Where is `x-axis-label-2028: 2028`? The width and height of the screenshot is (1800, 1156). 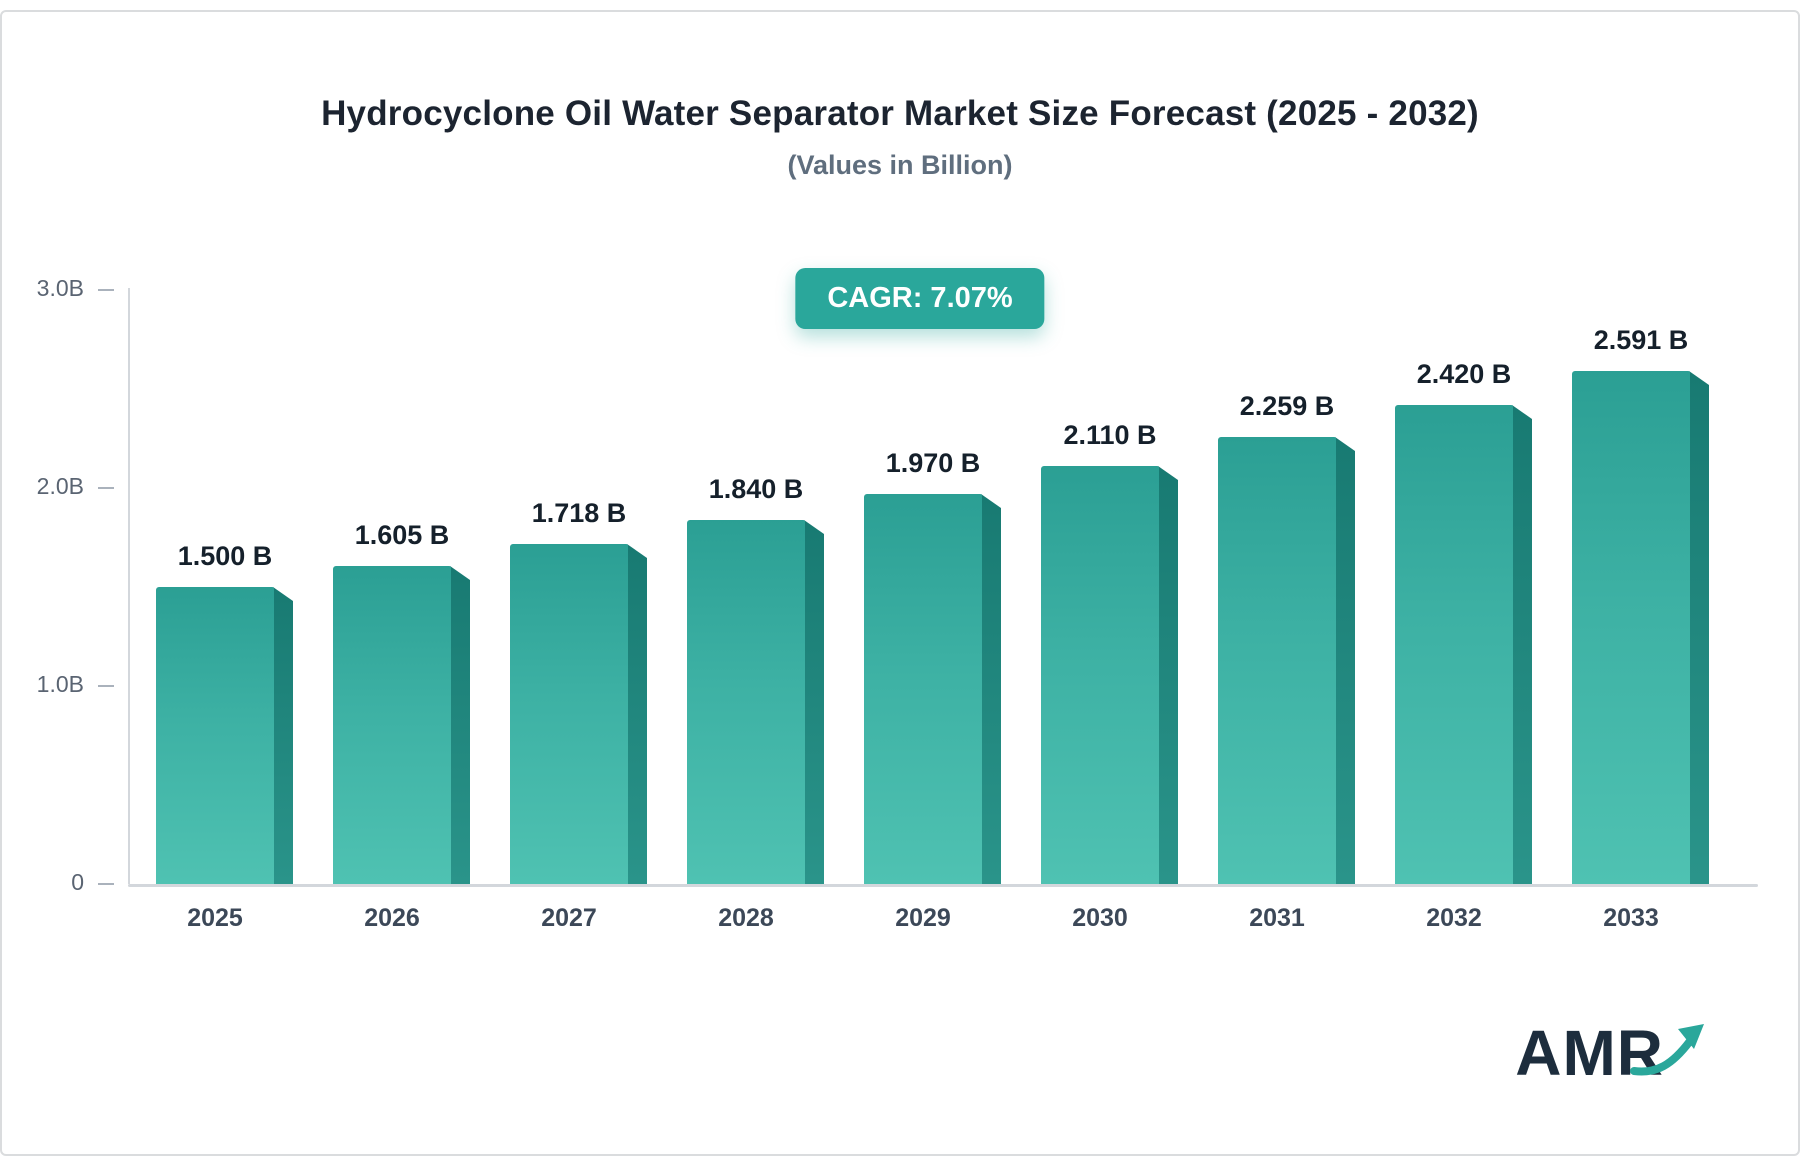 x-axis-label-2028: 2028 is located at coordinates (746, 918).